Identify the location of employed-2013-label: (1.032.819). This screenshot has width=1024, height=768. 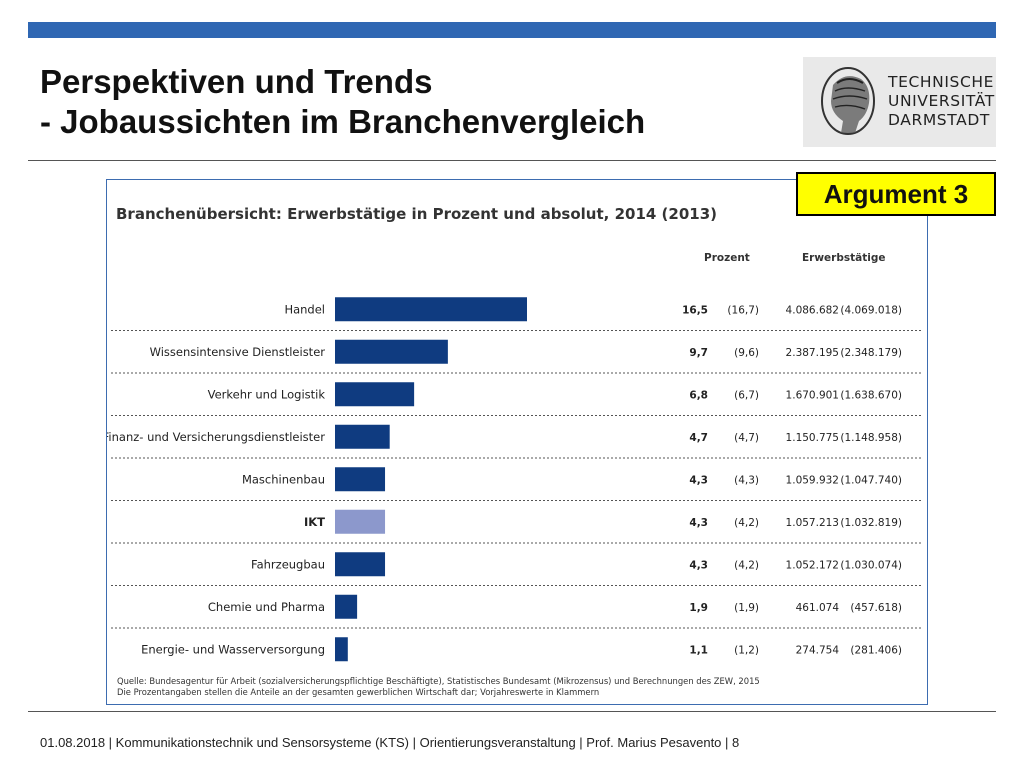
(871, 523).